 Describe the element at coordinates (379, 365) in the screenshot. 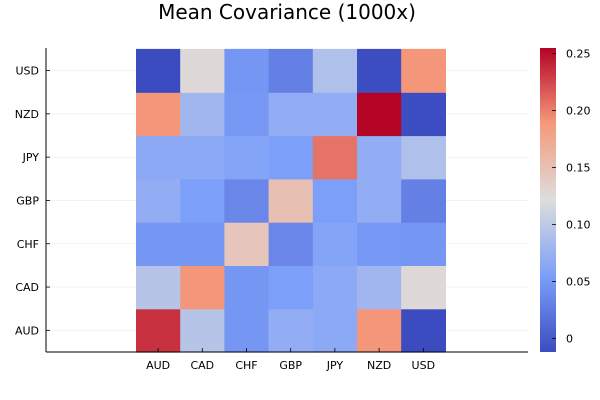

I see `x-tick-label: NZD` at that location.